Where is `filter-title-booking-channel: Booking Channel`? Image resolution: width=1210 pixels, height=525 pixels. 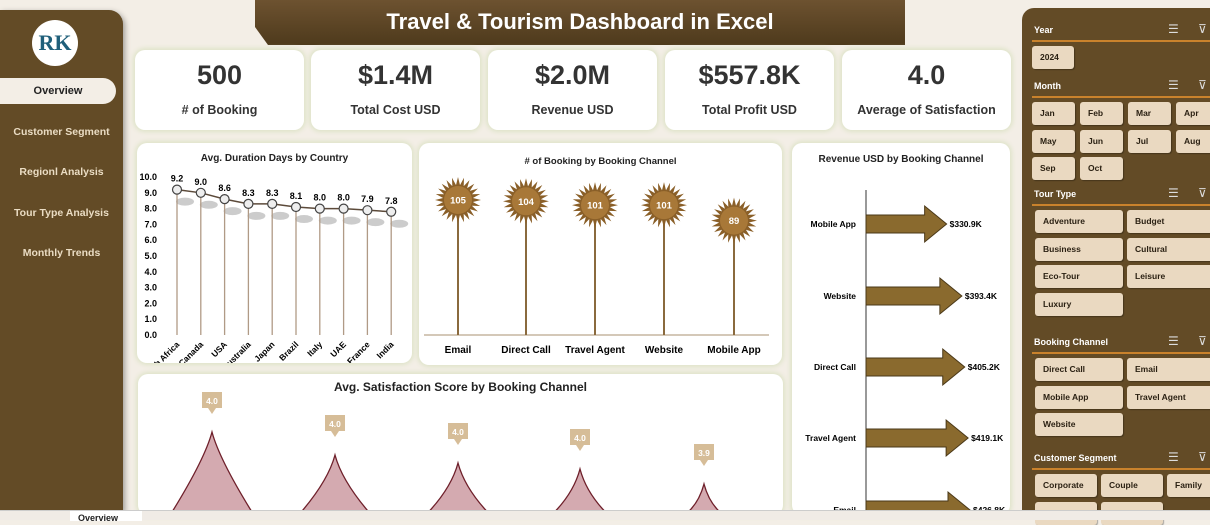 filter-title-booking-channel: Booking Channel is located at coordinates (1071, 342).